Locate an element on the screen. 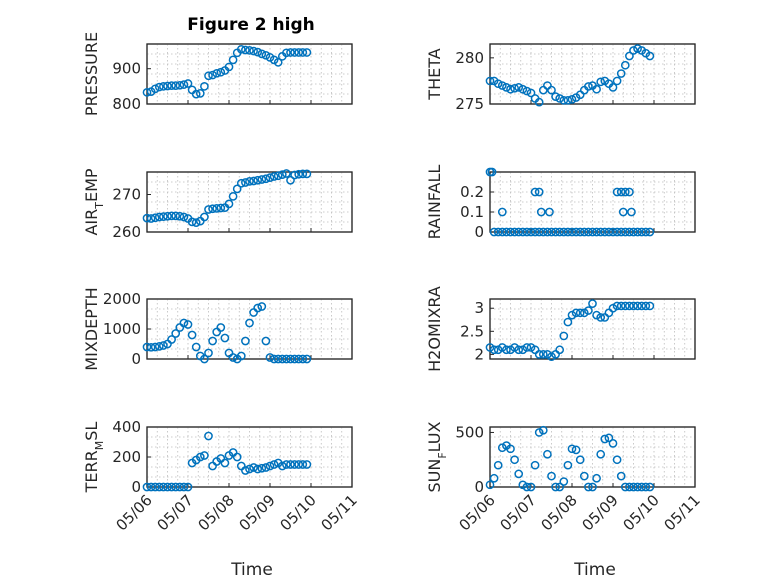 This screenshot has width=778, height=583. y-tick-label: 2000 is located at coordinates (122, 299).